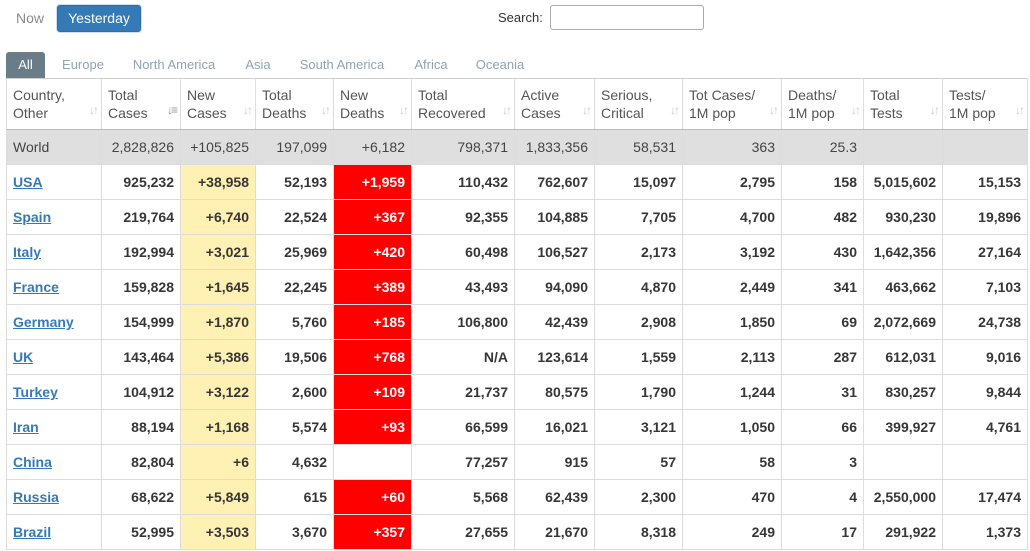 The width and height of the screenshot is (1030, 551). What do you see at coordinates (822, 322) in the screenshot?
I see `cell-deaths-per-1m: 69` at bounding box center [822, 322].